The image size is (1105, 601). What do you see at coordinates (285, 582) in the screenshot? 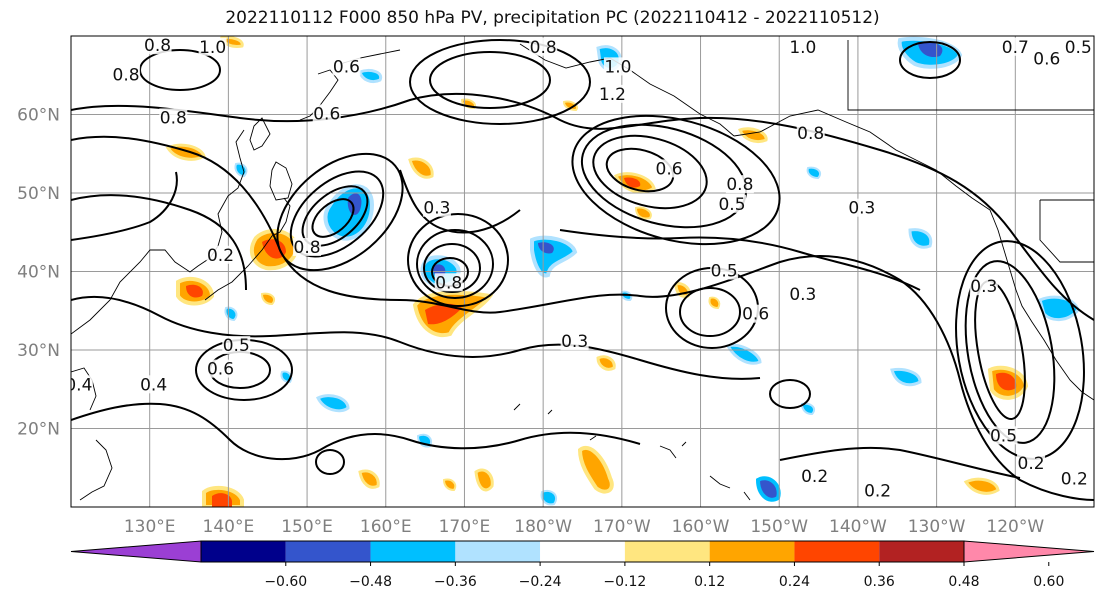
I see `colorbar-tick-label: −0.60` at bounding box center [285, 582].